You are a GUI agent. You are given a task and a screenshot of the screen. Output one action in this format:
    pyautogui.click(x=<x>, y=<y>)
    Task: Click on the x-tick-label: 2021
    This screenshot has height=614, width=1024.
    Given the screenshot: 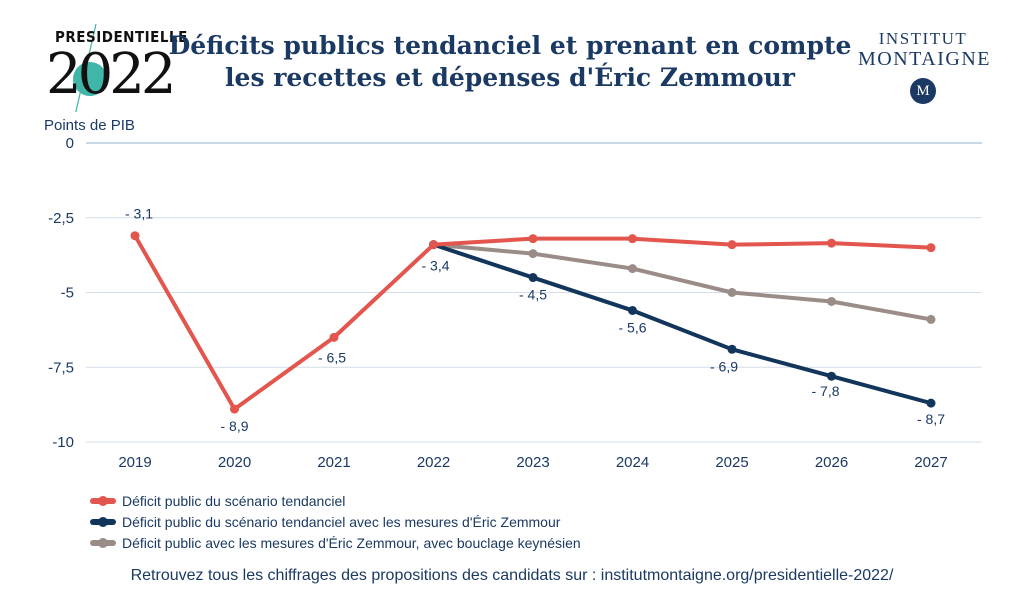 What is the action you would take?
    pyautogui.click(x=333, y=462)
    